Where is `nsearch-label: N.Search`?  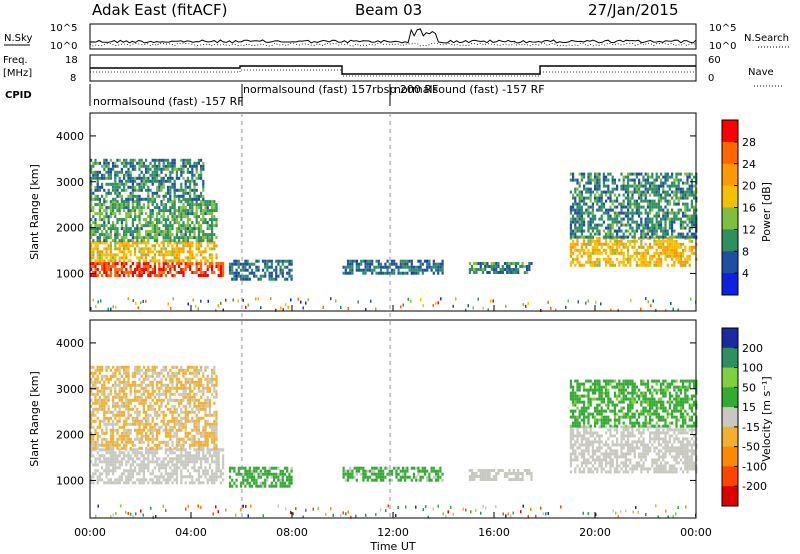
nsearch-label: N.Search is located at coordinates (766, 38).